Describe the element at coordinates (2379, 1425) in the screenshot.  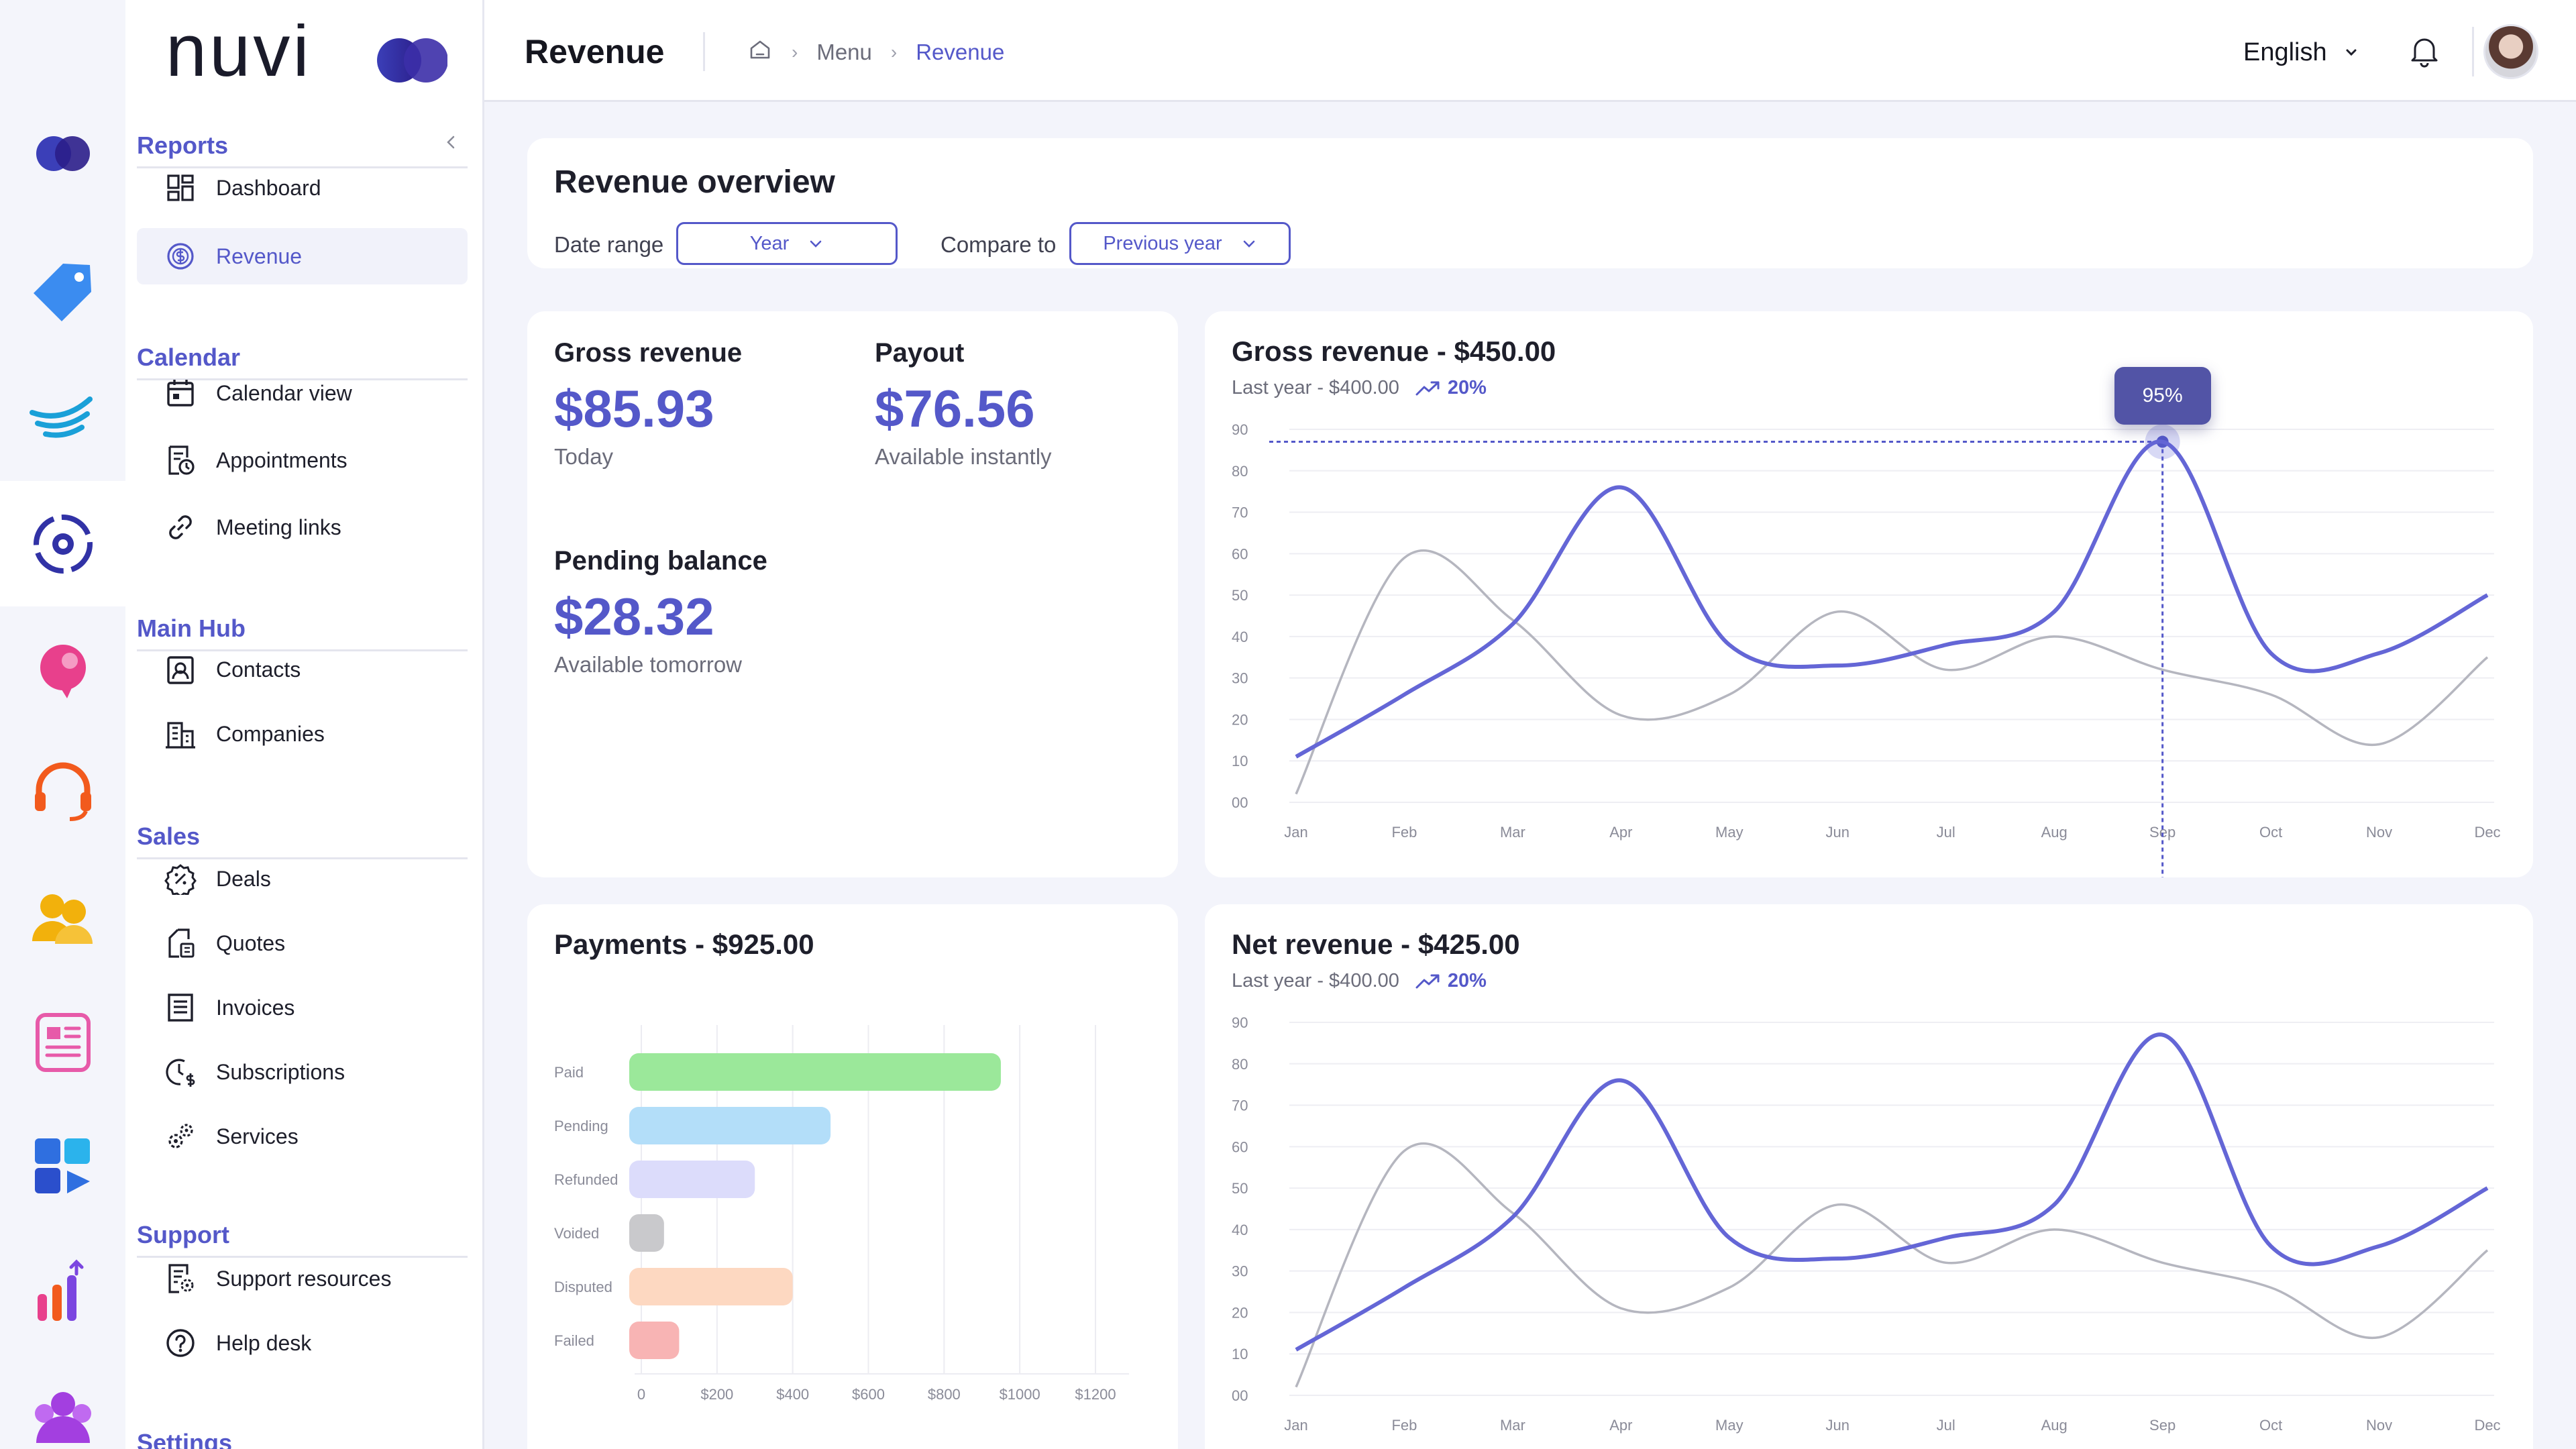
I see `x-tick-label: Nov` at that location.